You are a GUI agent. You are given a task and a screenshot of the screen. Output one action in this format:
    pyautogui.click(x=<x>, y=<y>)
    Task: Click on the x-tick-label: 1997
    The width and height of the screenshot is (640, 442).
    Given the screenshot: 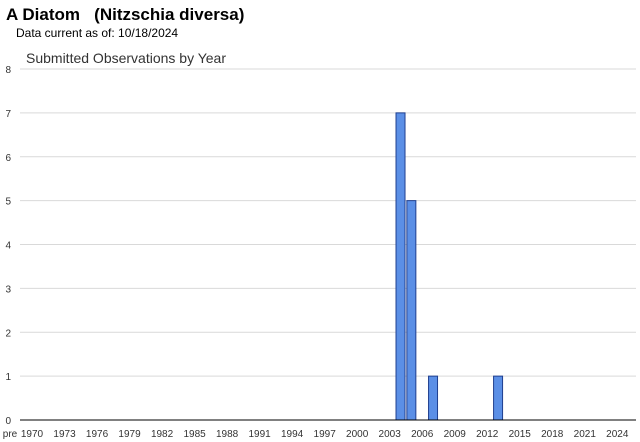 What is the action you would take?
    pyautogui.click(x=325, y=434)
    